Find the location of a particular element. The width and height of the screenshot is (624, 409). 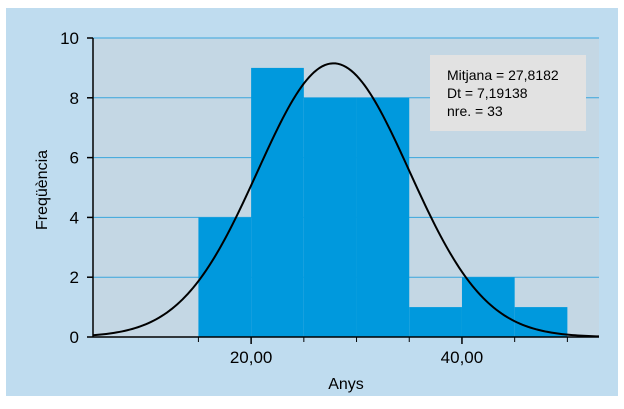

y-tick-label: 10 is located at coordinates (69, 38).